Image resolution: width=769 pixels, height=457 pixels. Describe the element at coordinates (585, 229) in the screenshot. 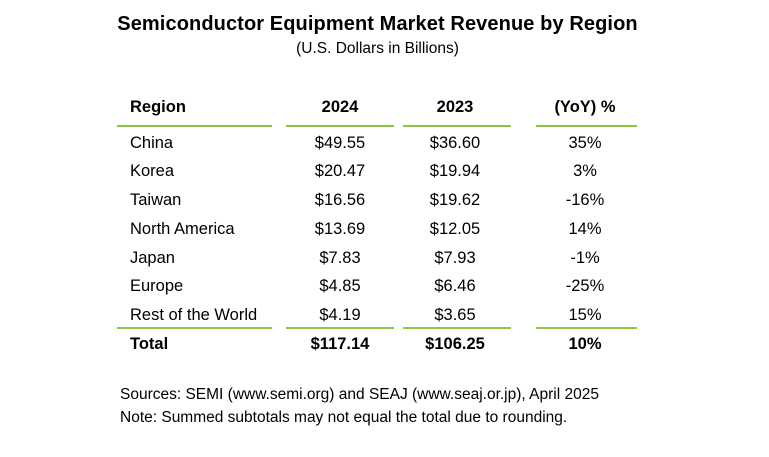

I see `yoy-cell: 14%` at that location.